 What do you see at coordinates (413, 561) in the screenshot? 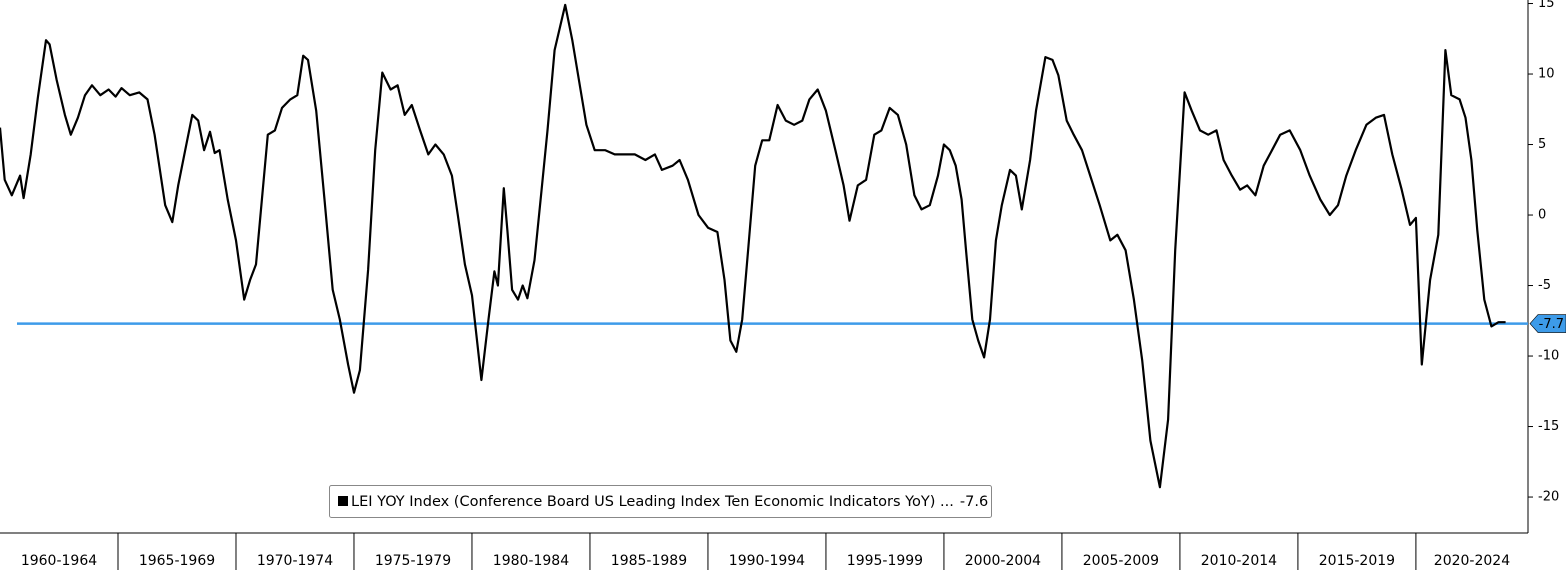
I see `x-tick-label: 1975-1979` at bounding box center [413, 561].